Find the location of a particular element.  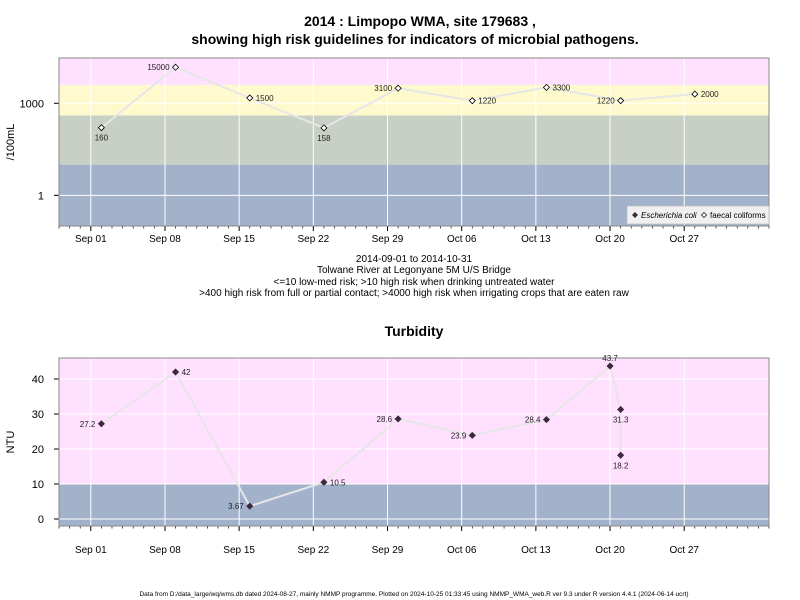

legend-label: Escherichia coli is located at coordinates (669, 215).